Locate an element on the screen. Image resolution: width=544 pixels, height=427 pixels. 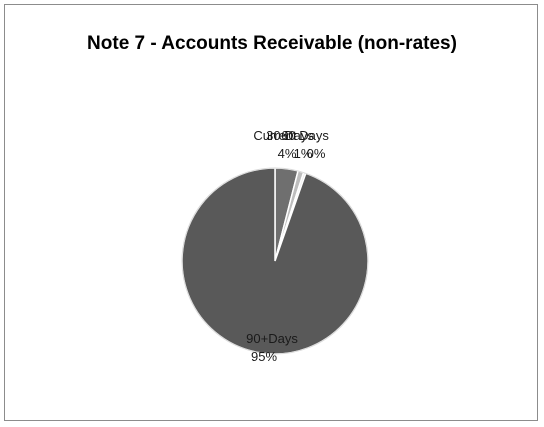
slice-percent-label: 4% is located at coordinates (287, 153).